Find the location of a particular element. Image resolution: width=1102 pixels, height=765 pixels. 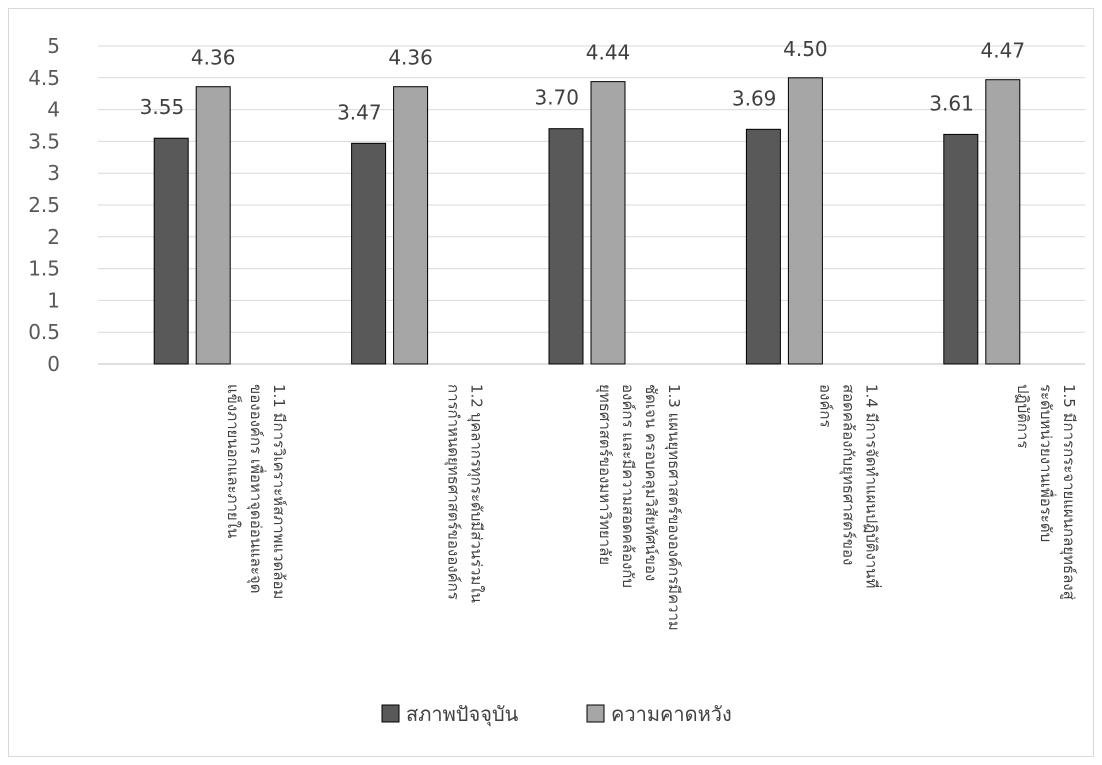

category-label: แข็งภายนอกและภายใน is located at coordinates (233, 461).